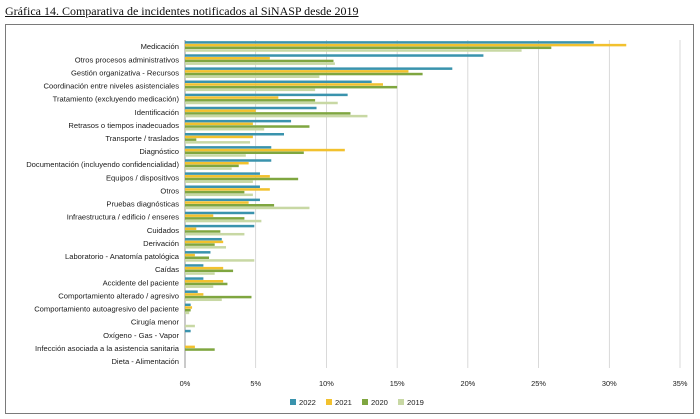  Describe the element at coordinates (357, 402) in the screenshot. I see `legend: 2022 2021 2020 2019` at that location.